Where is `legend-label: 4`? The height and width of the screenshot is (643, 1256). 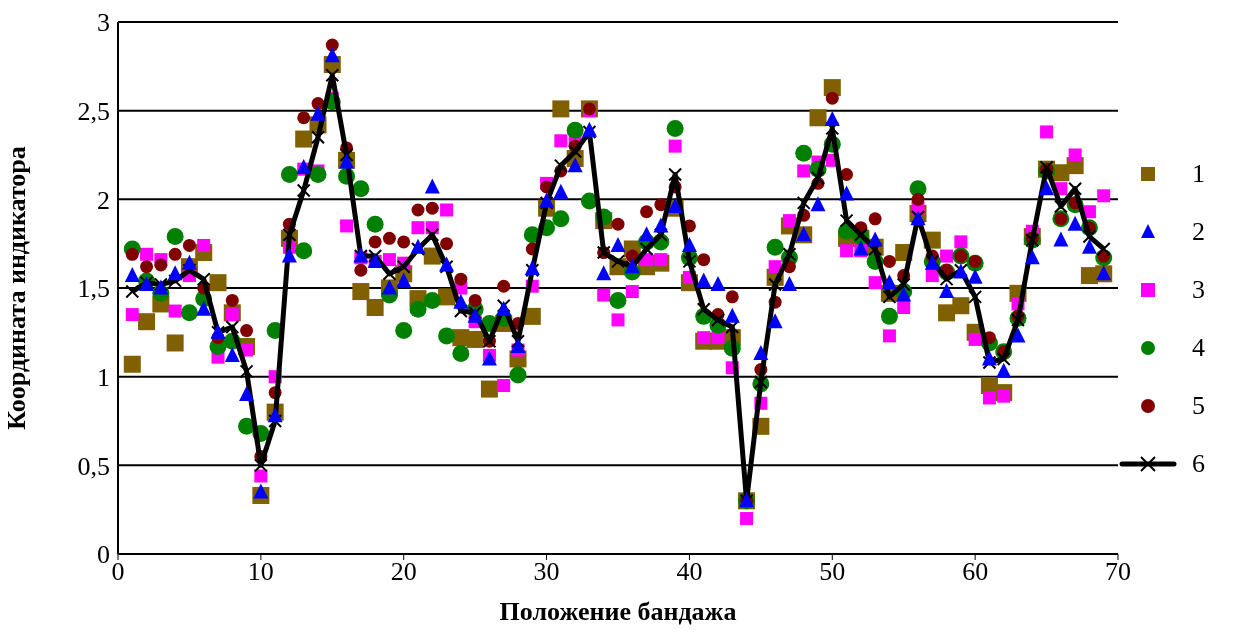 legend-label: 4 is located at coordinates (1198, 348).